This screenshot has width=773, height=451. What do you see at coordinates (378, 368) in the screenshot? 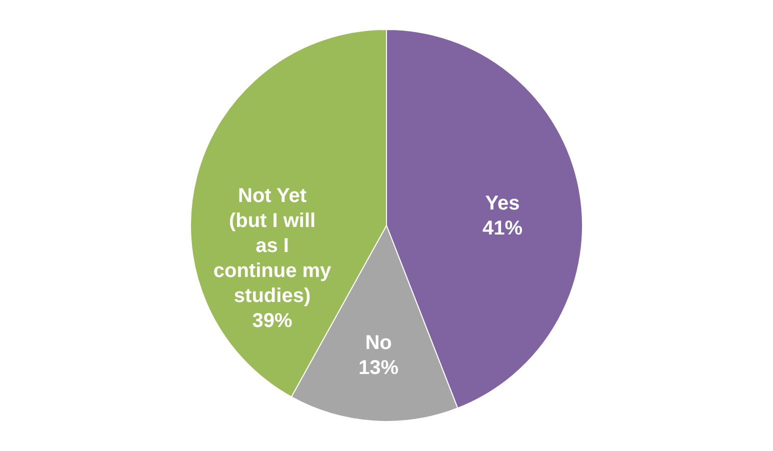
I see `data-label: 13%` at bounding box center [378, 368].